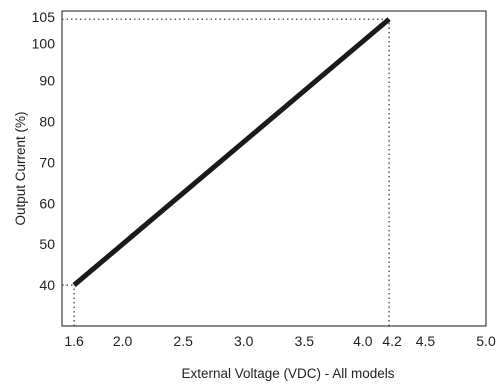  I want to click on x-tick-label: 2.0, so click(123, 341).